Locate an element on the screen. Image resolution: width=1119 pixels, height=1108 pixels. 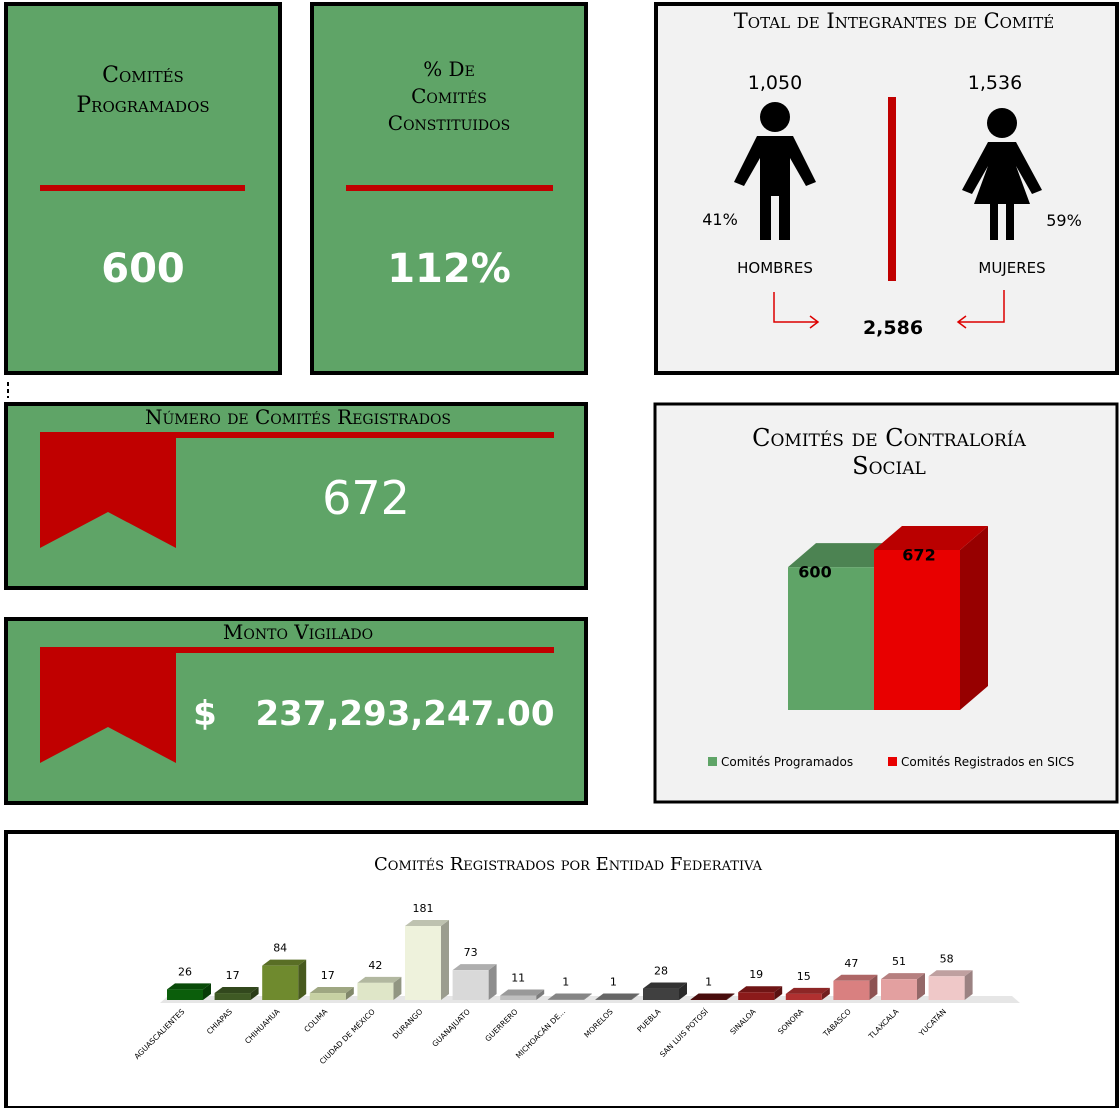
value-label: 11 is located at coordinates (518, 978).